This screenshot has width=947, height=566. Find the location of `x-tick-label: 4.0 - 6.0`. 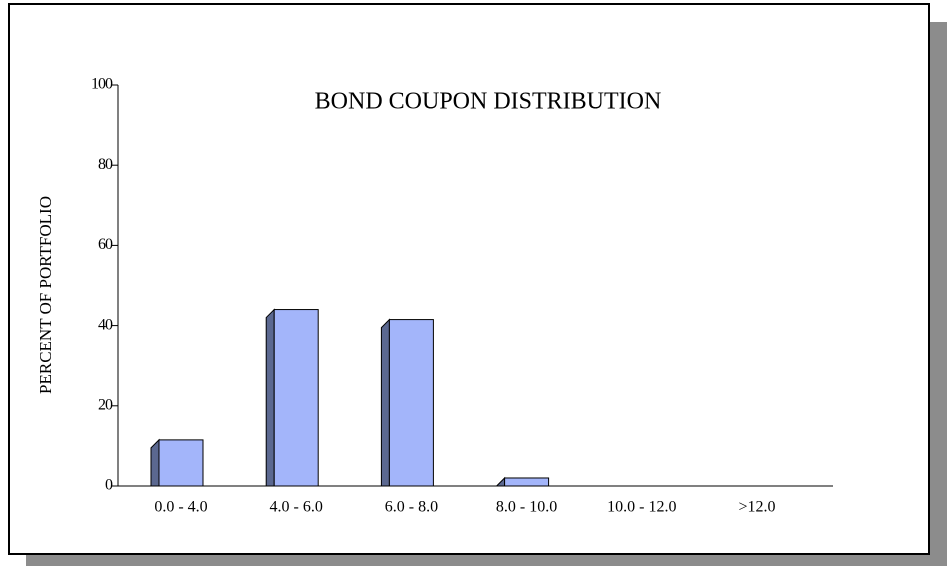

x-tick-label: 4.0 - 6.0 is located at coordinates (296, 507).